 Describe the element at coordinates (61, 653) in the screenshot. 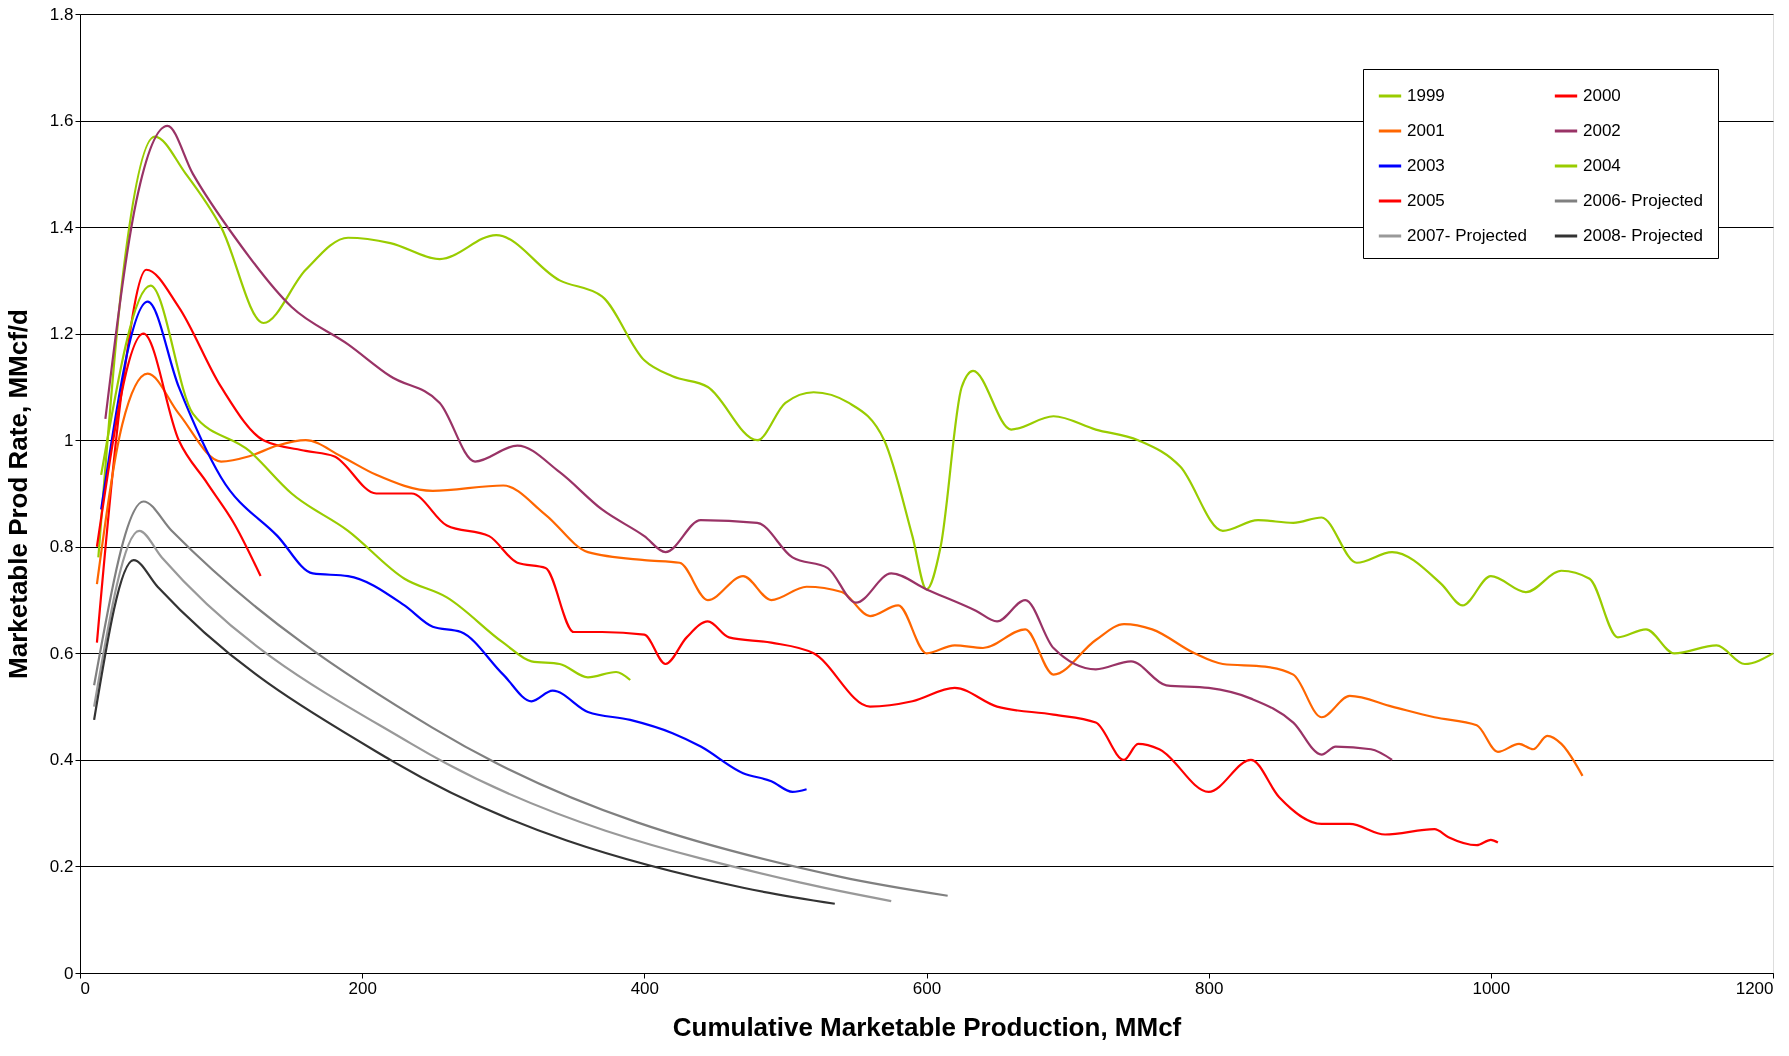

I see `y-tick-label: 0.6` at that location.